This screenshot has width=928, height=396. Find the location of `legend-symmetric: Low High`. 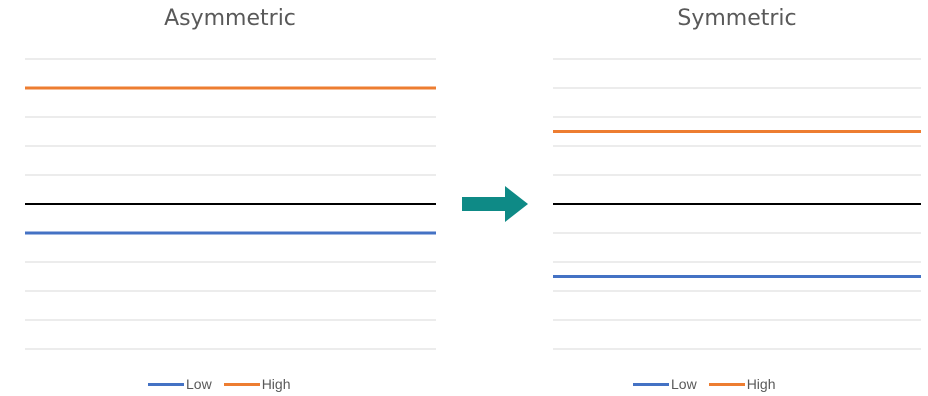

legend-symmetric: Low High is located at coordinates (707, 384).